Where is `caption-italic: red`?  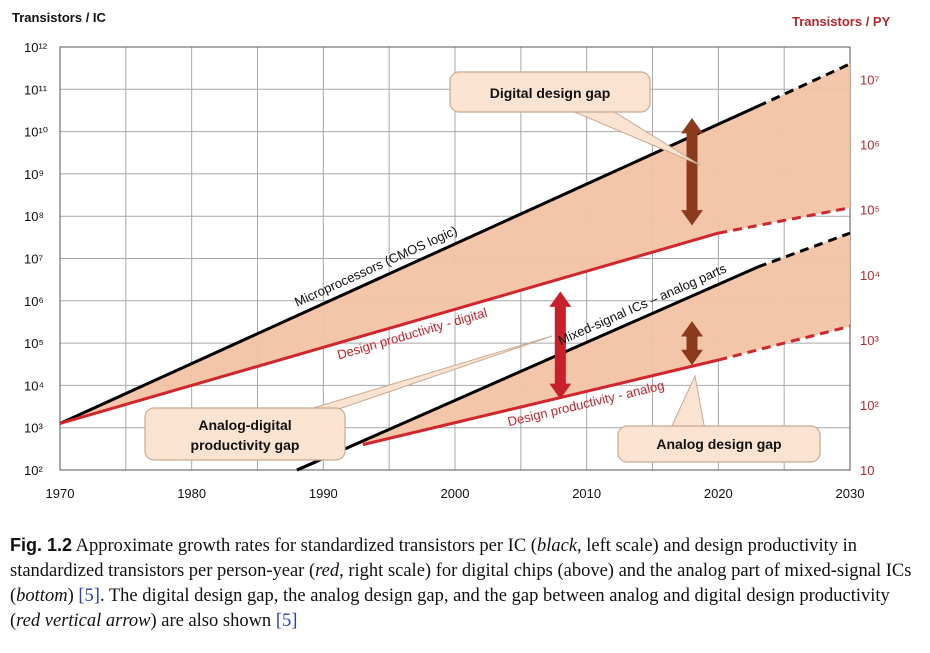 caption-italic: red is located at coordinates (327, 571).